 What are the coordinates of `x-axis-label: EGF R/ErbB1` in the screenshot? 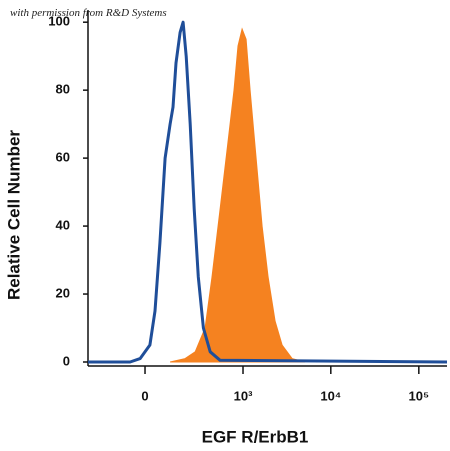 It's located at (255, 436).